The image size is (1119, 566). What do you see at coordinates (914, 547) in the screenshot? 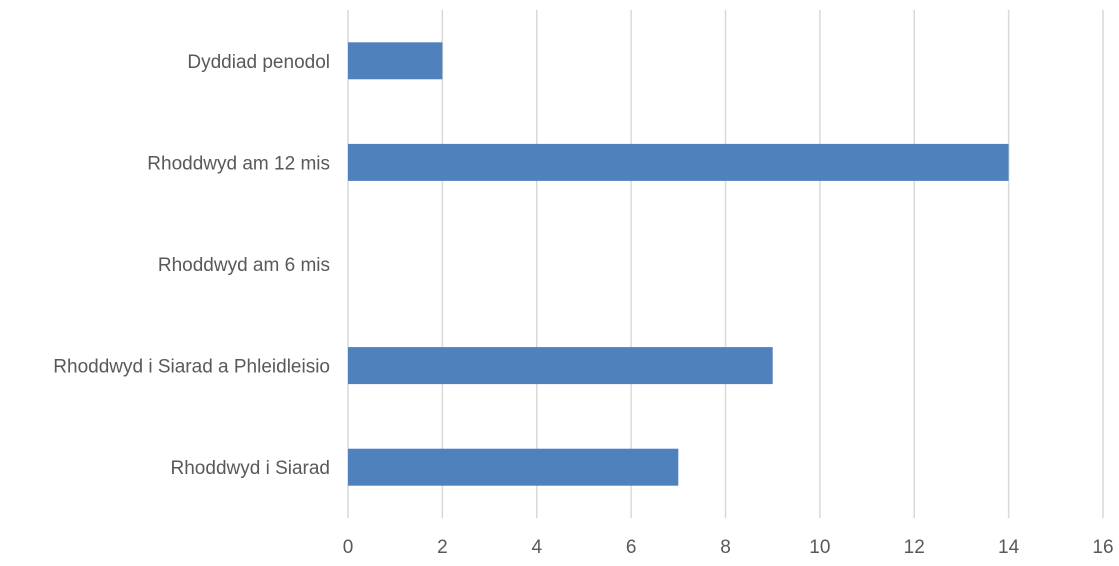
I see `x-tick-label: 12` at bounding box center [914, 547].